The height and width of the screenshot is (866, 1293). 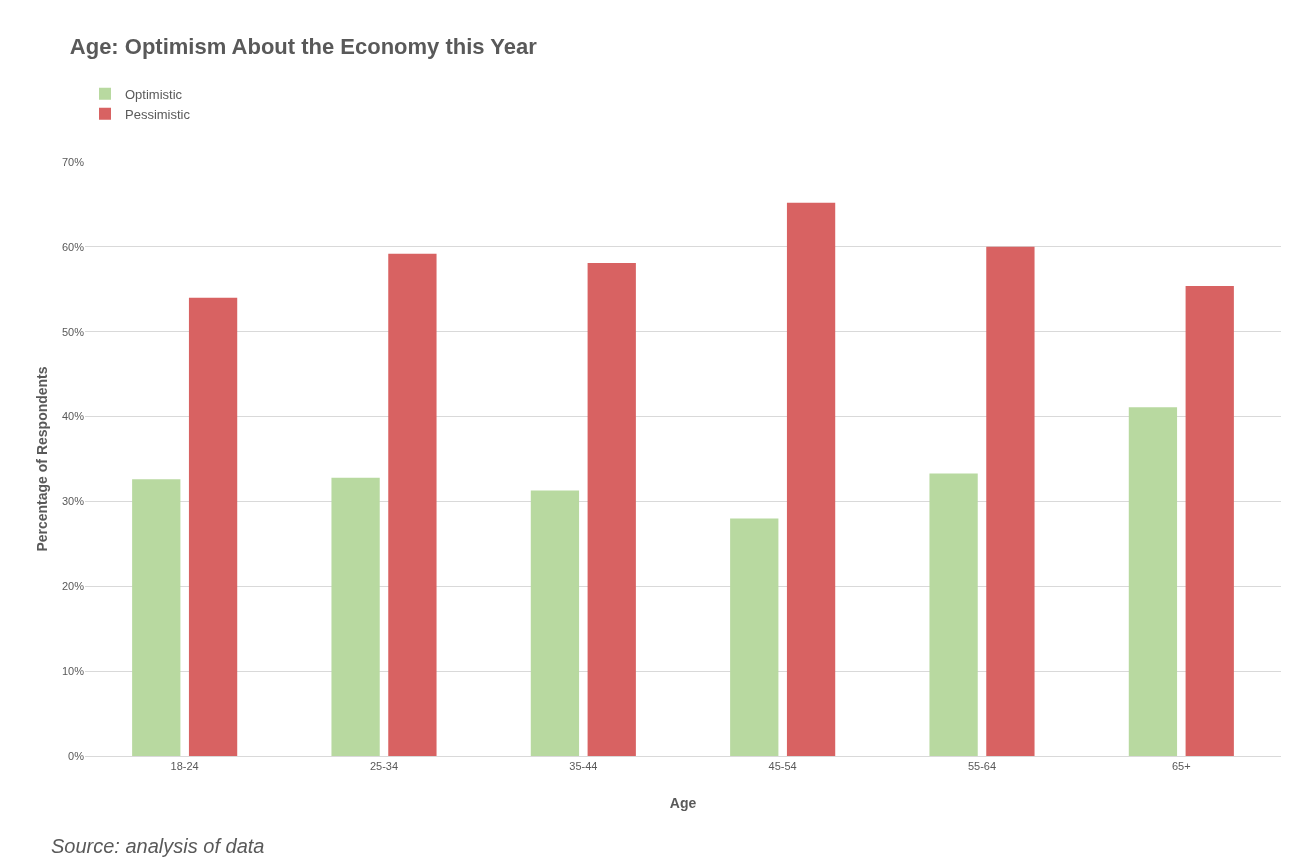 What do you see at coordinates (73, 331) in the screenshot?
I see `y-tick-label: 50%` at bounding box center [73, 331].